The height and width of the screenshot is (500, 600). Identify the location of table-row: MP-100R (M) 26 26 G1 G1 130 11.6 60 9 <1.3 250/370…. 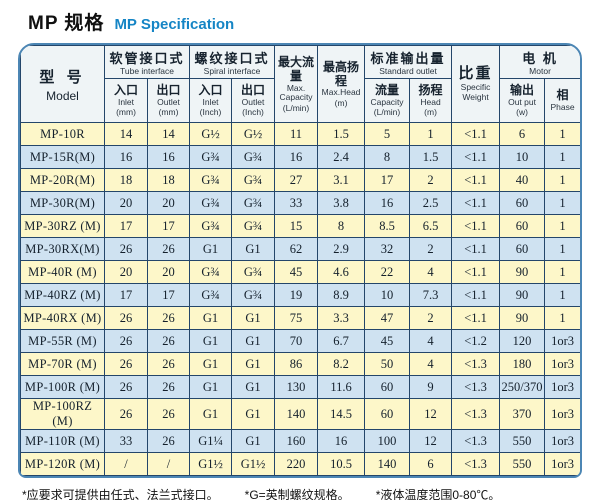
(300, 387).